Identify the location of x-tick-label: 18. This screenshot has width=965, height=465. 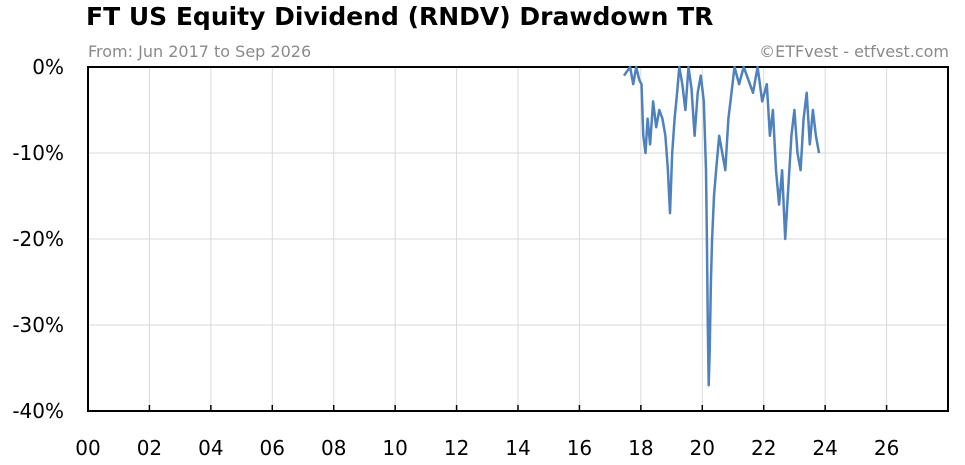
(640, 448).